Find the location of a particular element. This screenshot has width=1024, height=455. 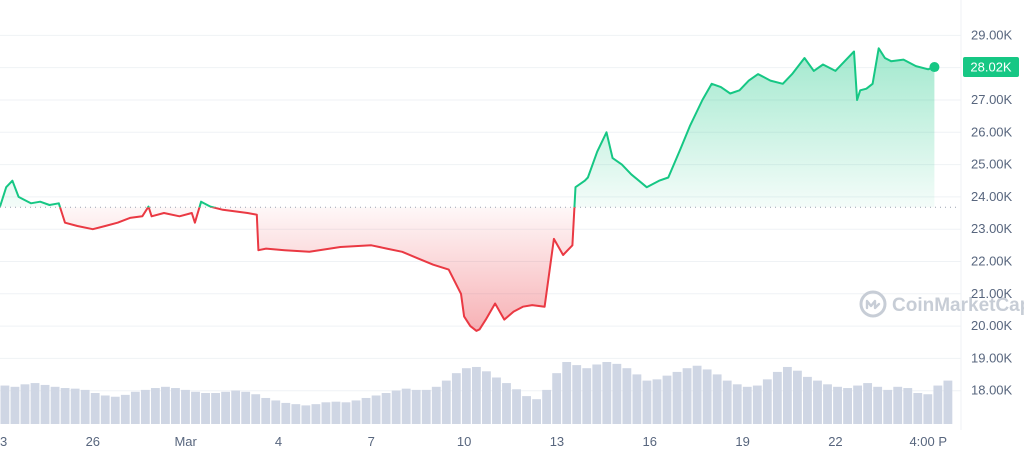

watermark-text: CoinMarketCap is located at coordinates (958, 305).